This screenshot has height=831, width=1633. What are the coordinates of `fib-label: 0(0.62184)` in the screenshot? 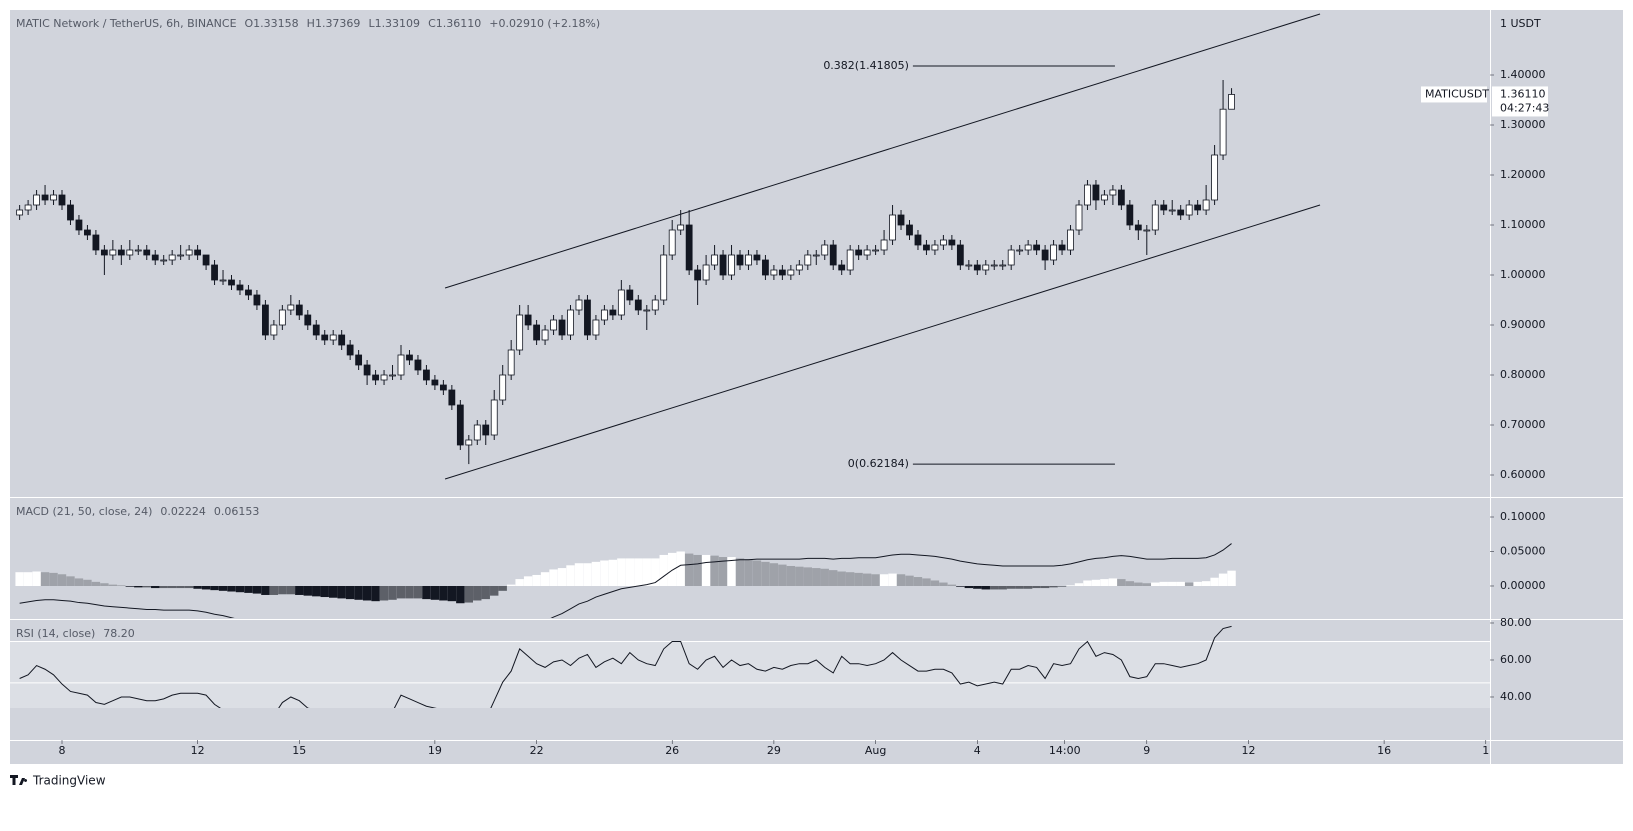 It's located at (878, 463).